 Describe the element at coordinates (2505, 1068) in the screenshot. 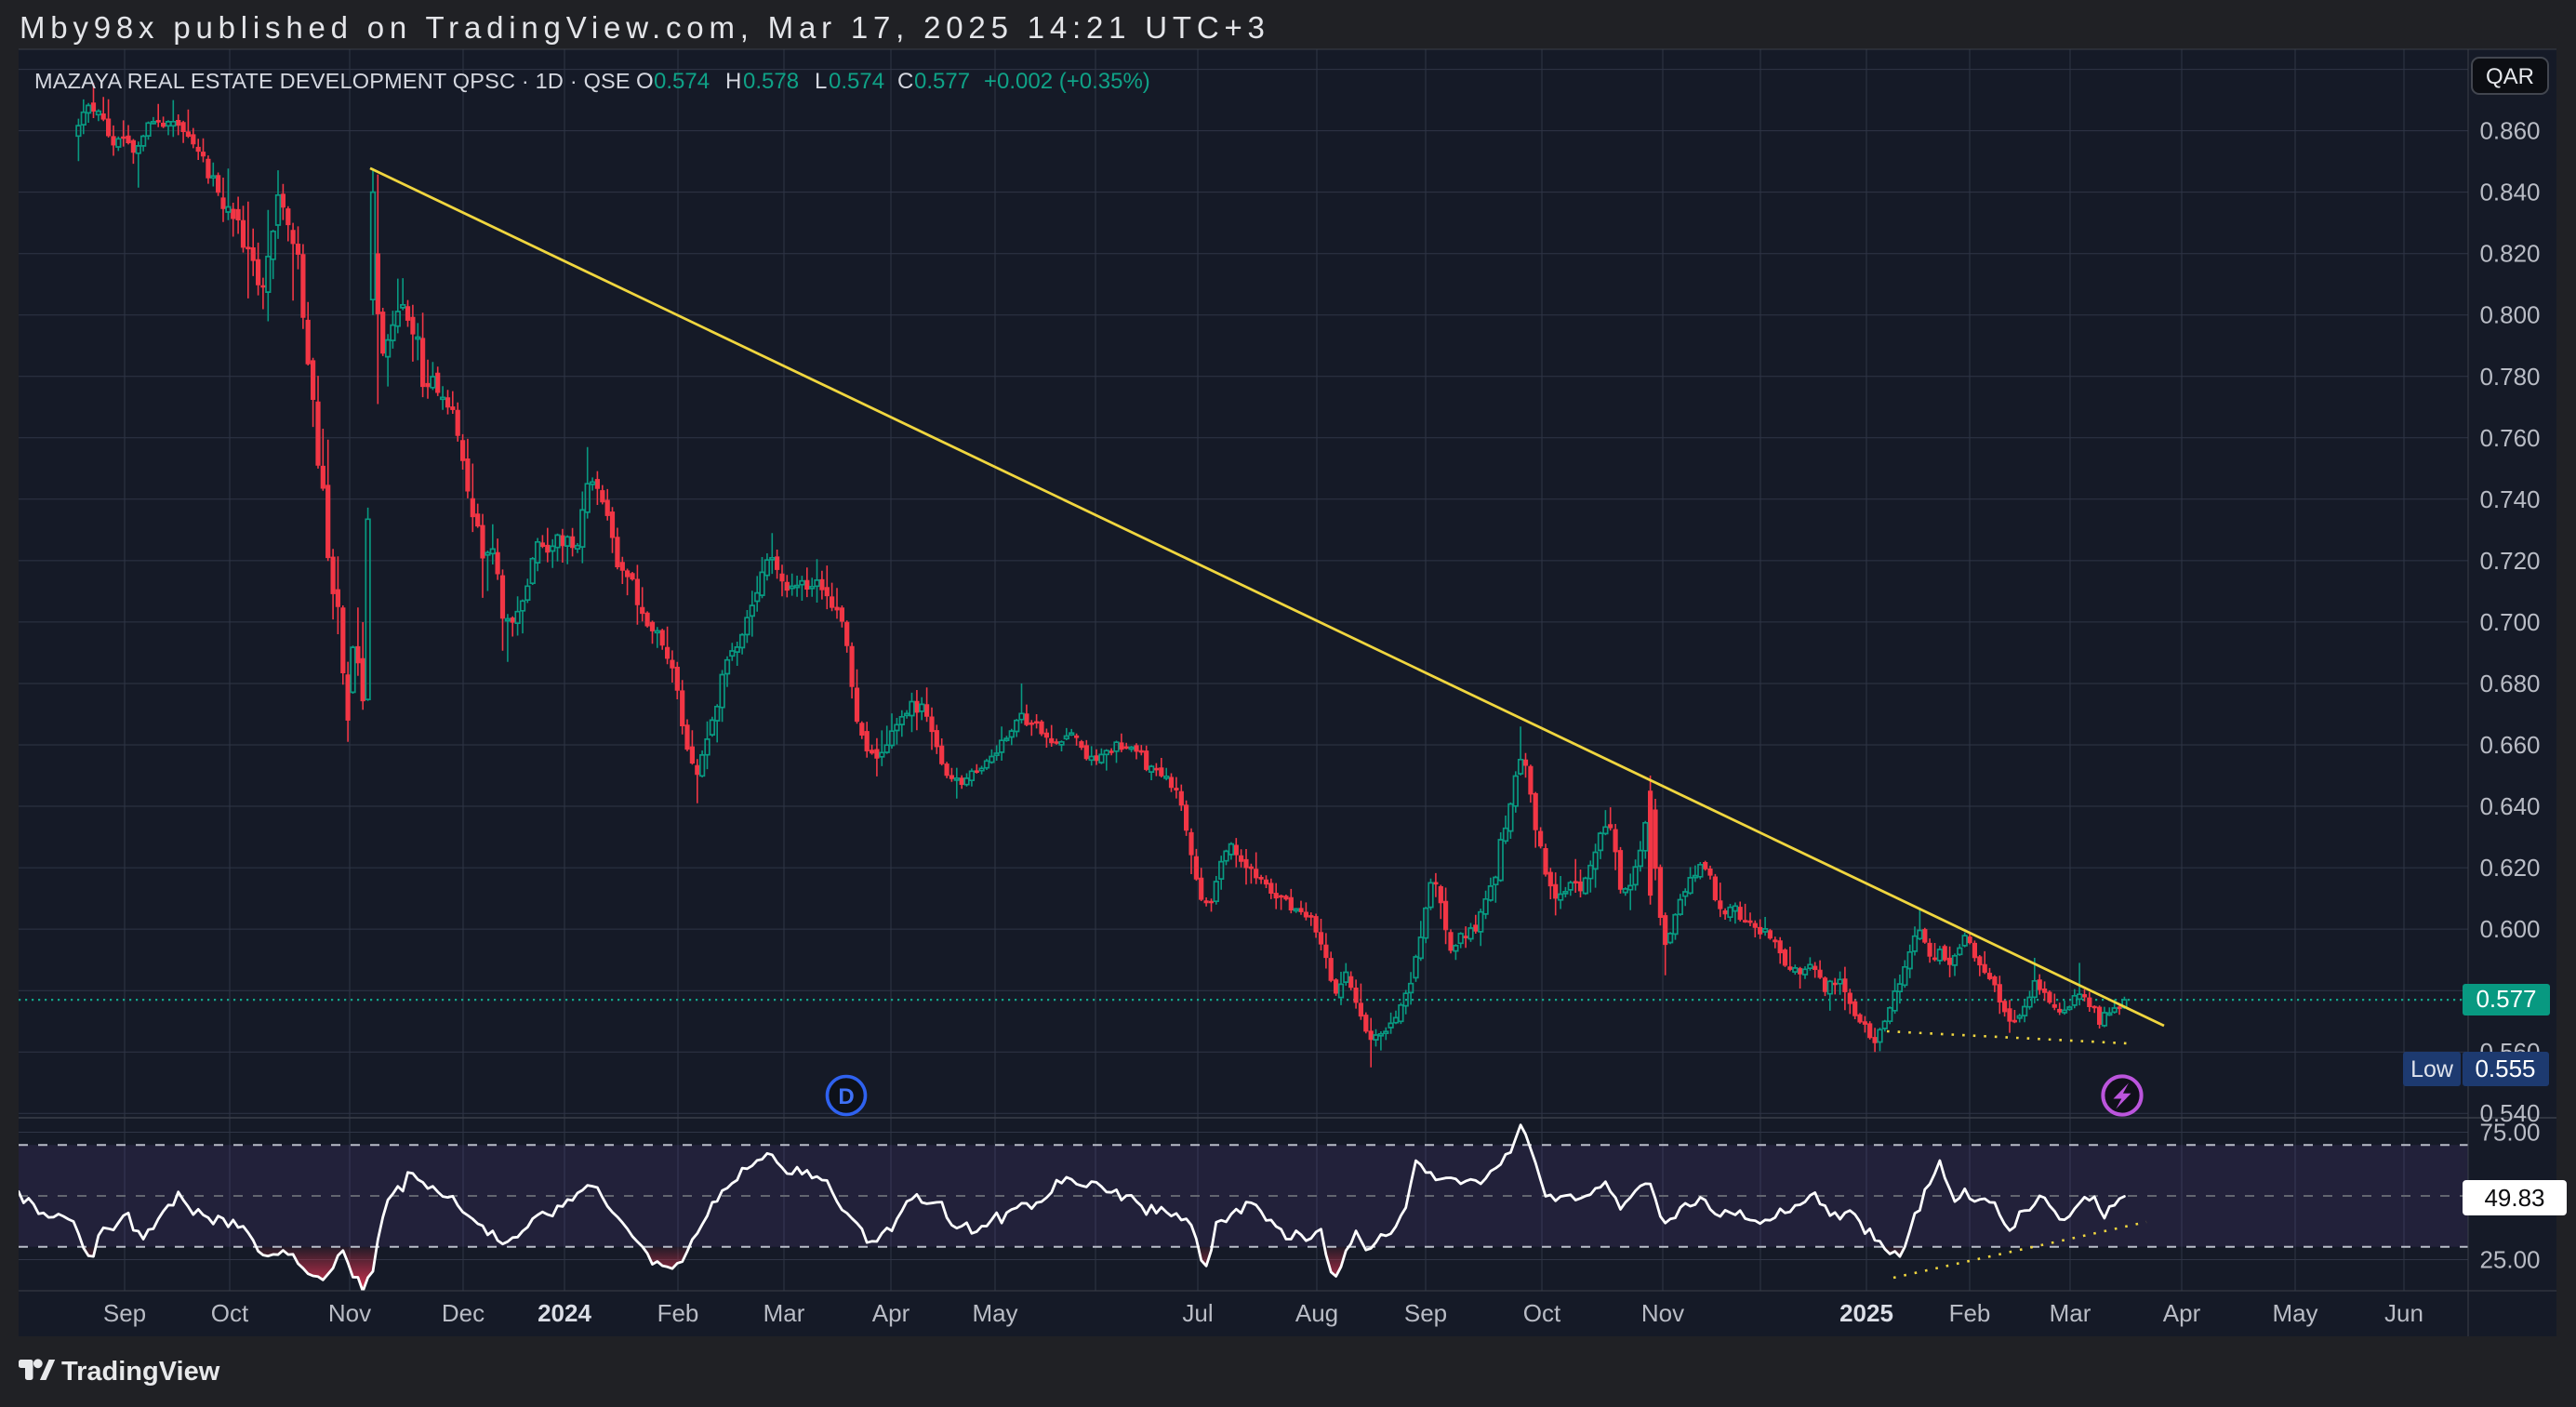

I see `svg-text: 0.555` at that location.